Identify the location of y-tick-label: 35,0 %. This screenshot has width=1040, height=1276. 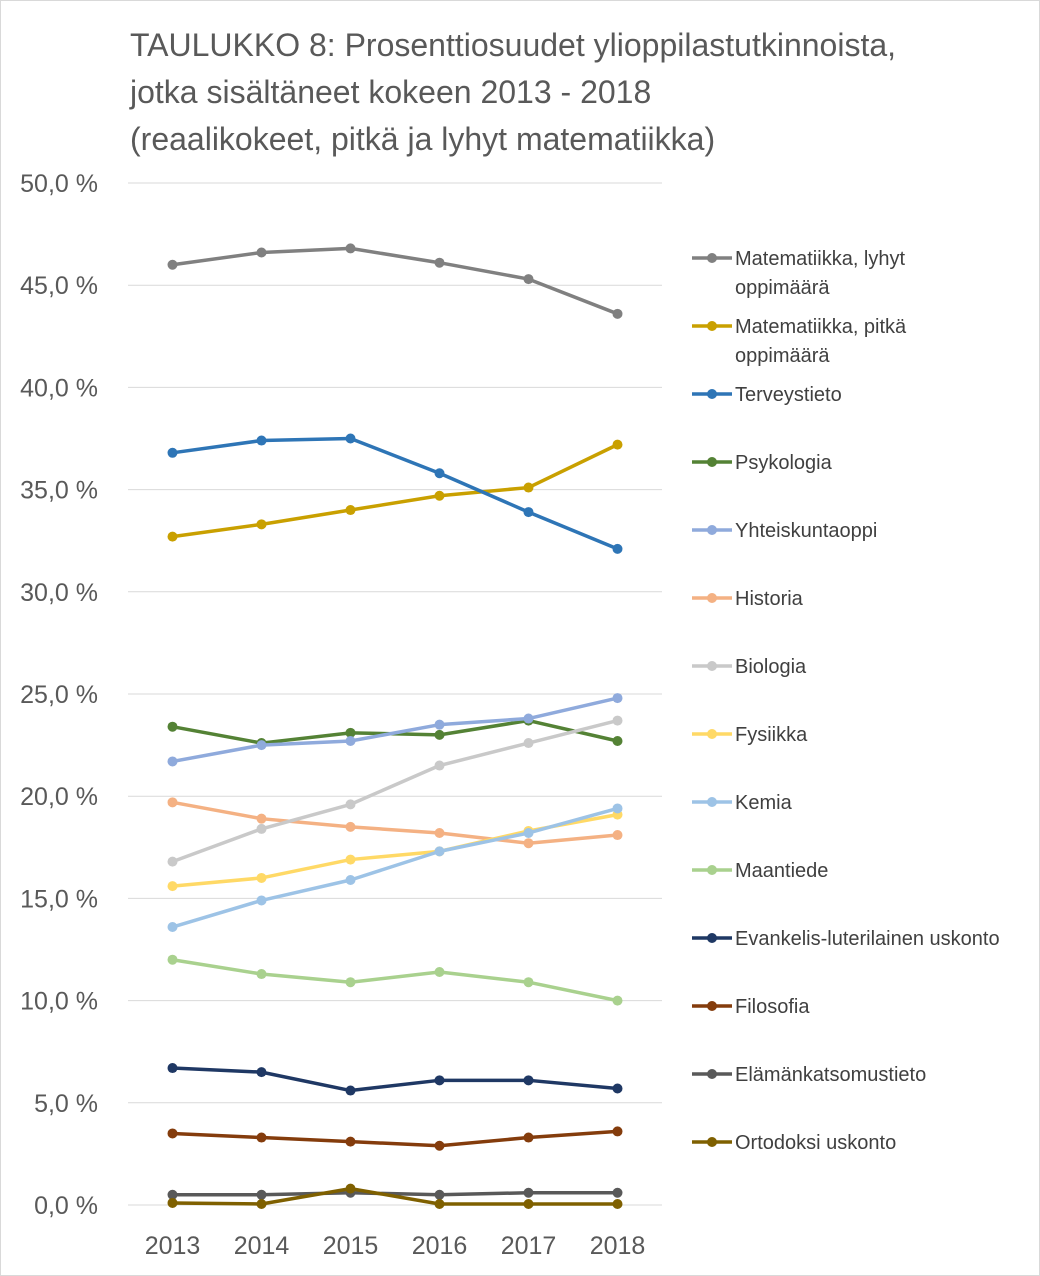
(59, 491).